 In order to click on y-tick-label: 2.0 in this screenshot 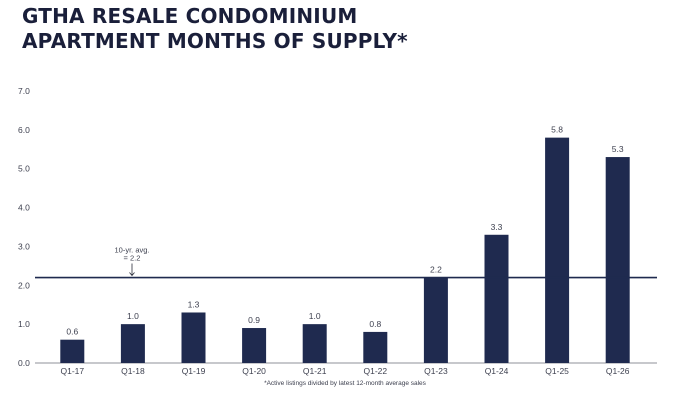, I will do `click(24, 285)`.